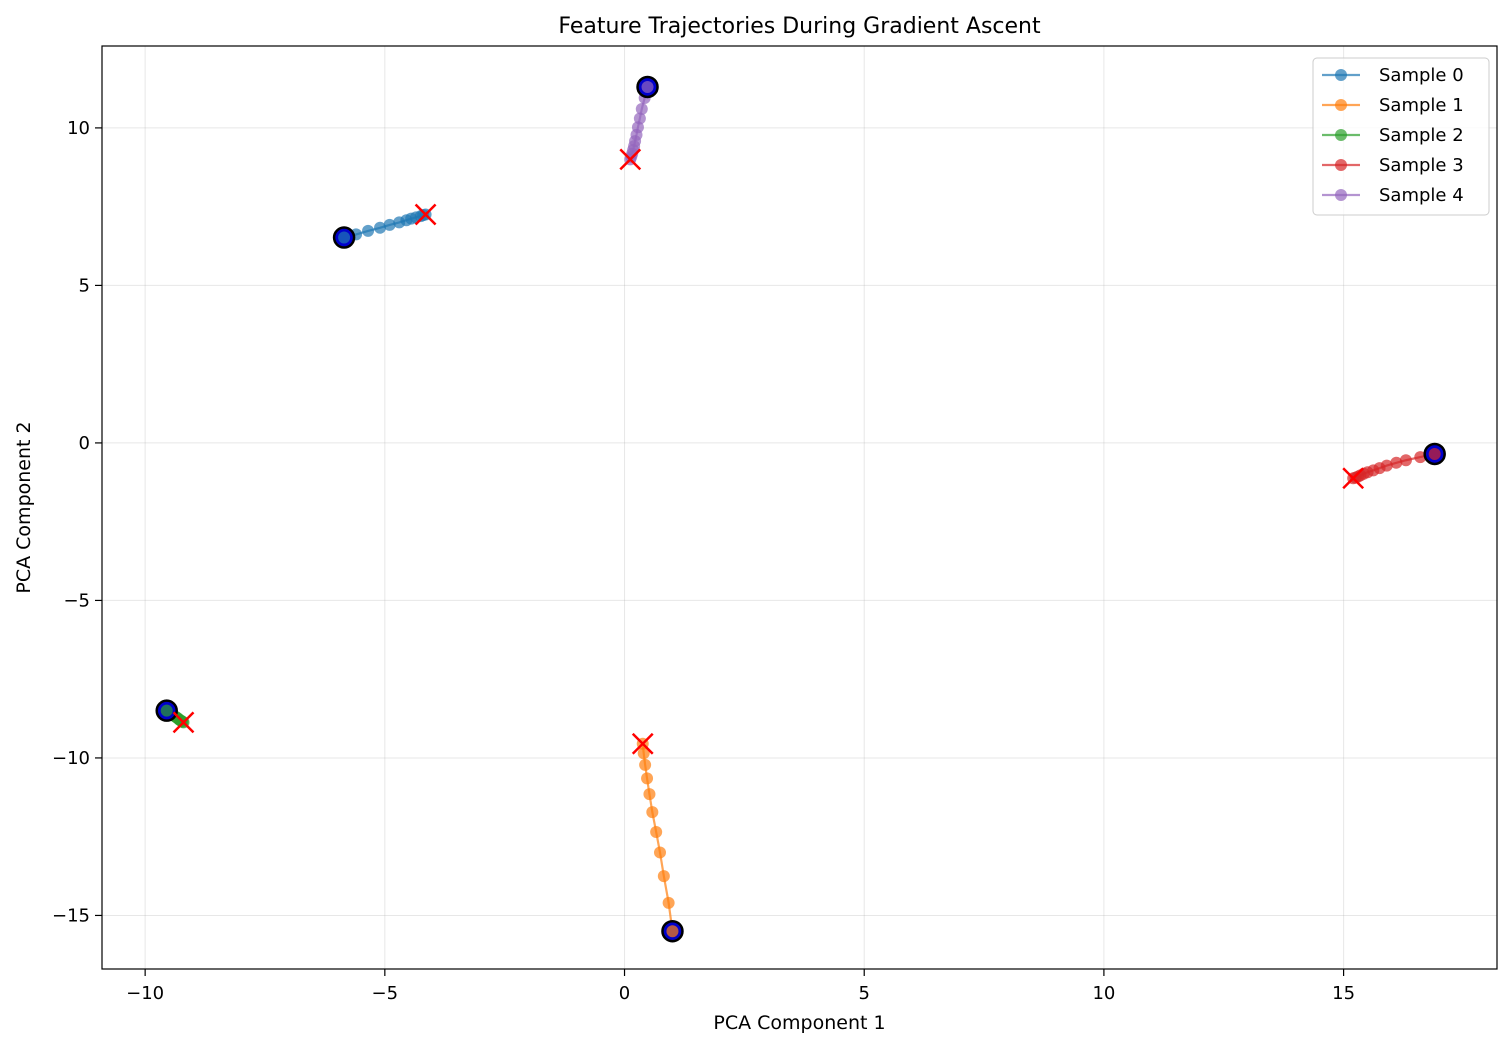  What do you see at coordinates (76, 600) in the screenshot?
I see `y-tick-label: −5` at bounding box center [76, 600].